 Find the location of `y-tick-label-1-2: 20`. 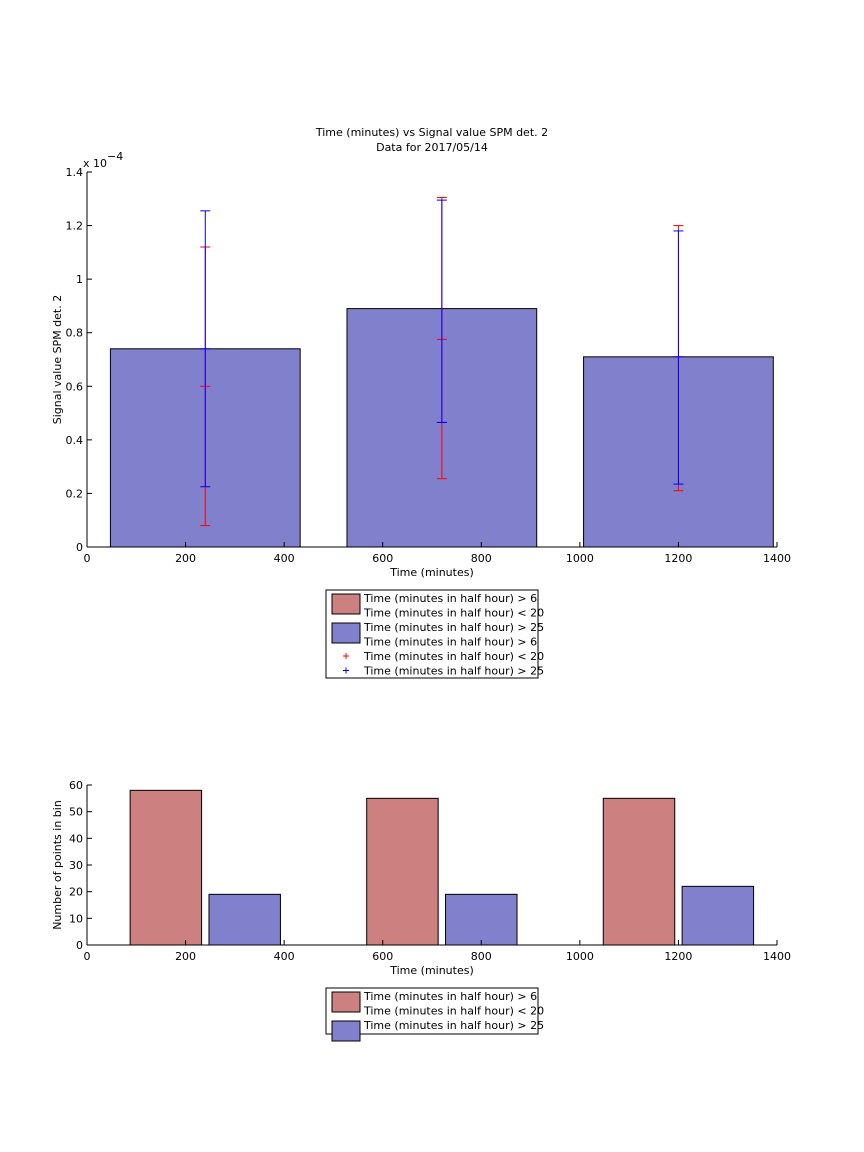

y-tick-label-1-2: 20 is located at coordinates (76, 892).